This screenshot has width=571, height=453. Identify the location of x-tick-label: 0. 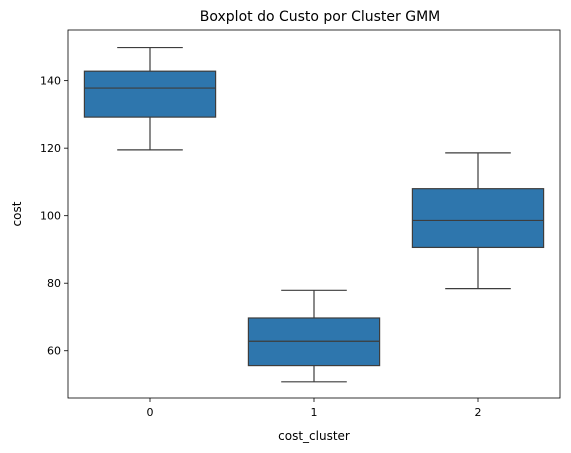
(150, 412).